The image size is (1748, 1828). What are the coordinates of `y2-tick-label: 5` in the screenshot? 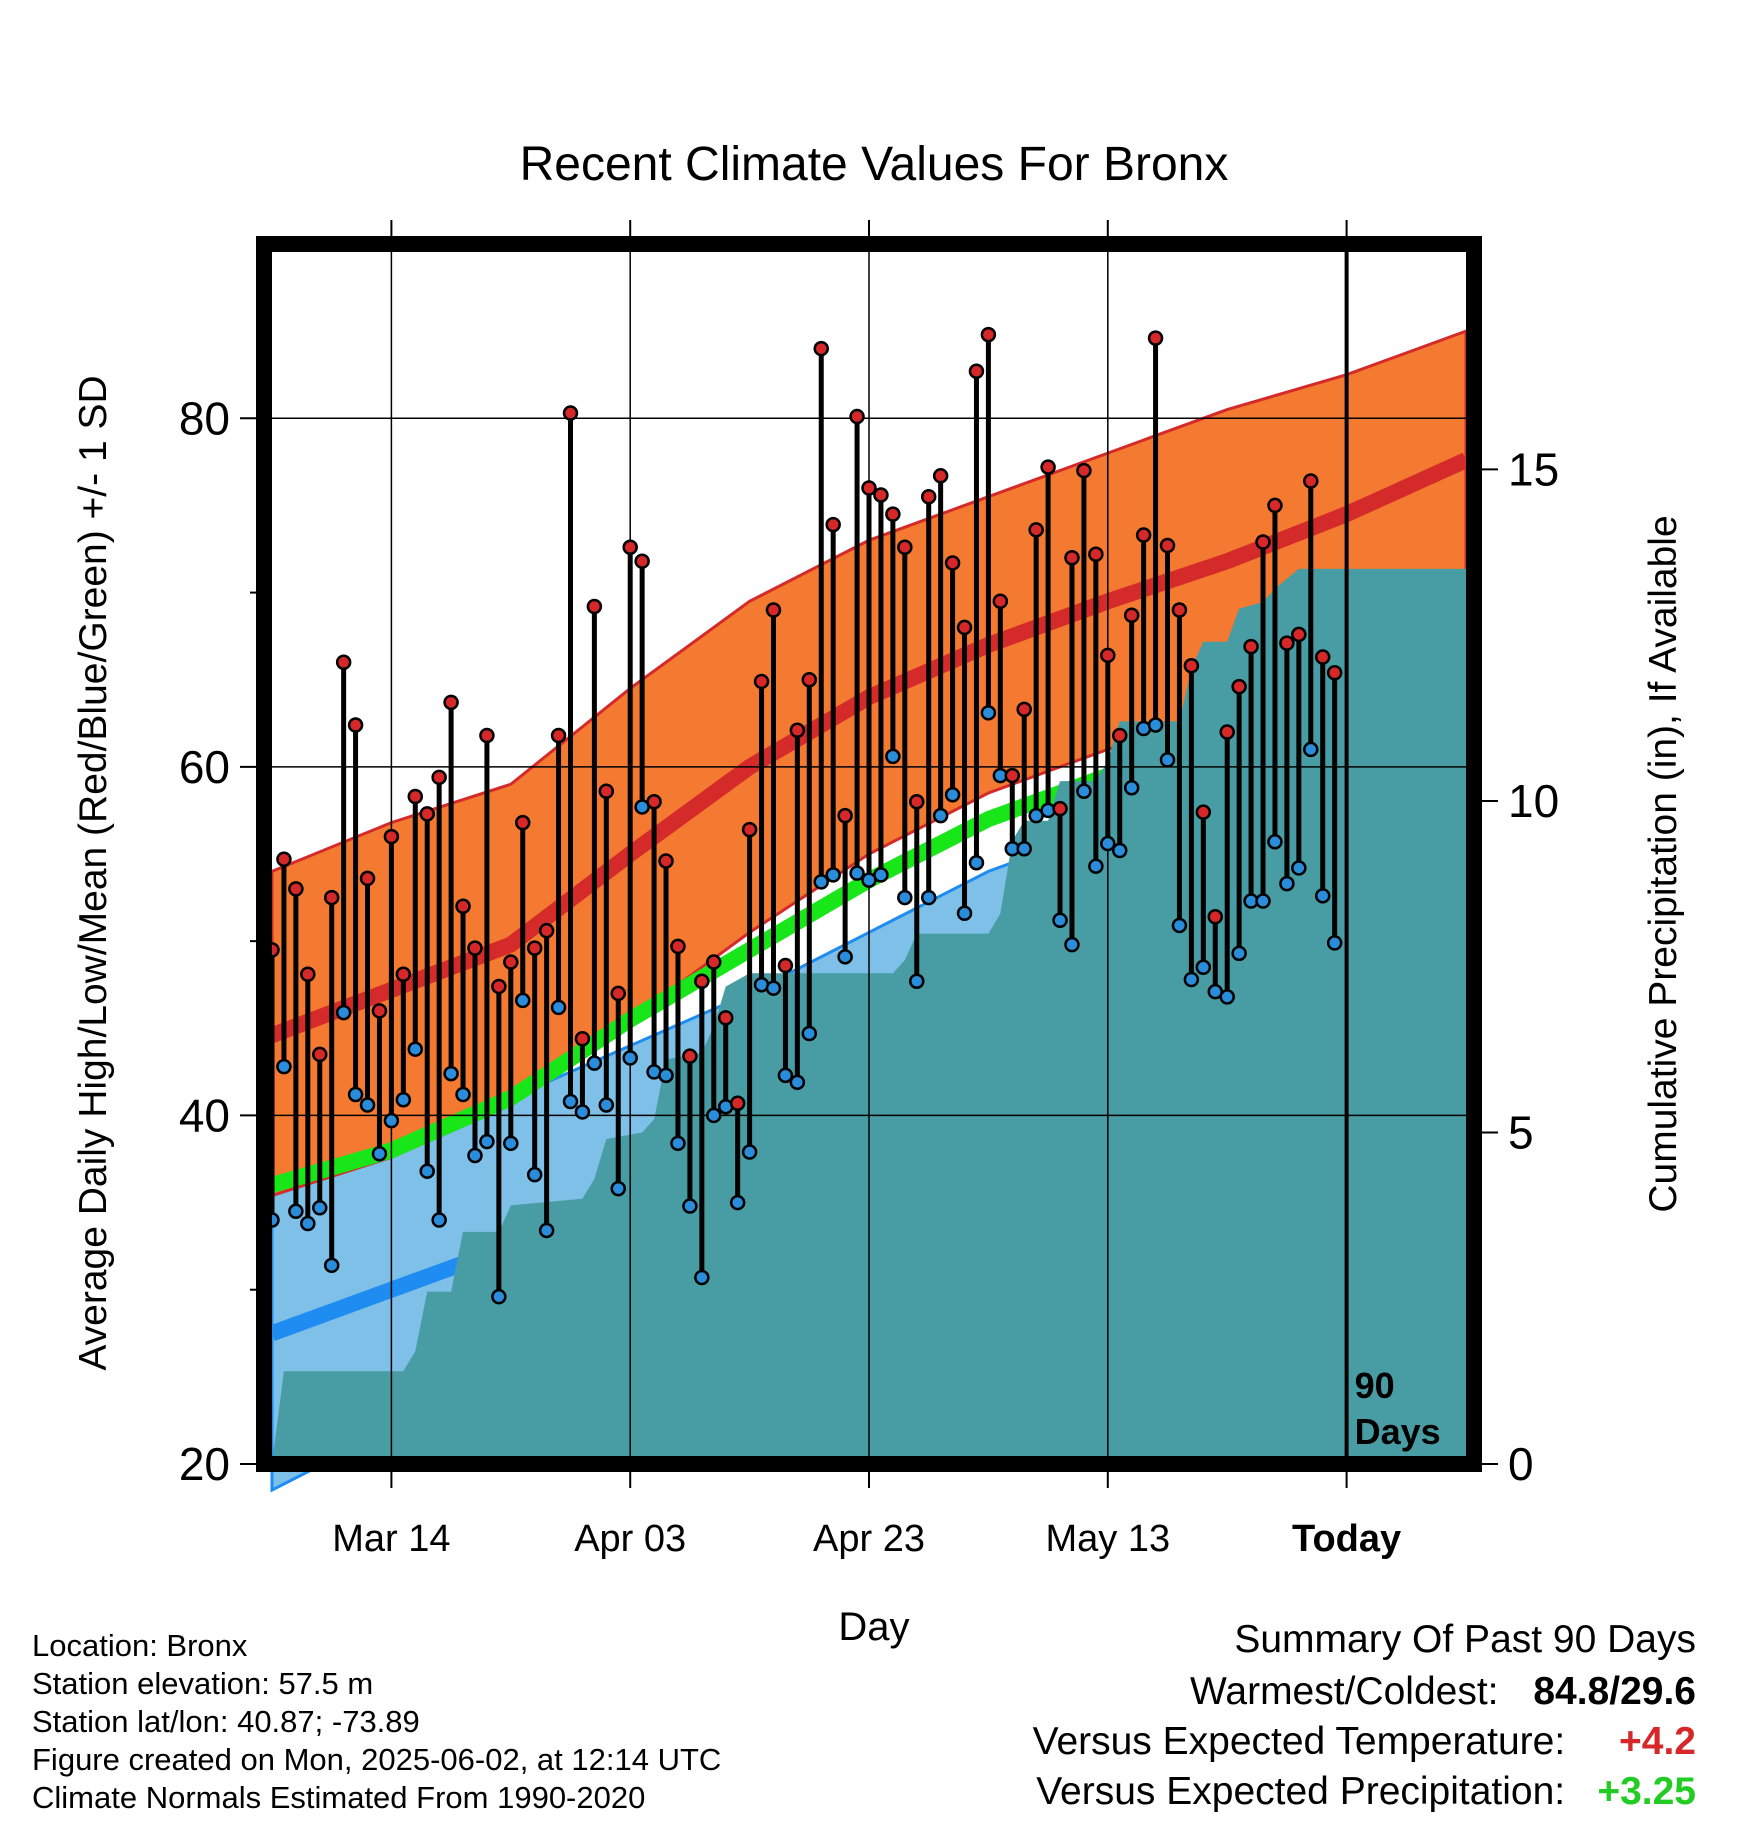 It's located at (1521, 1132).